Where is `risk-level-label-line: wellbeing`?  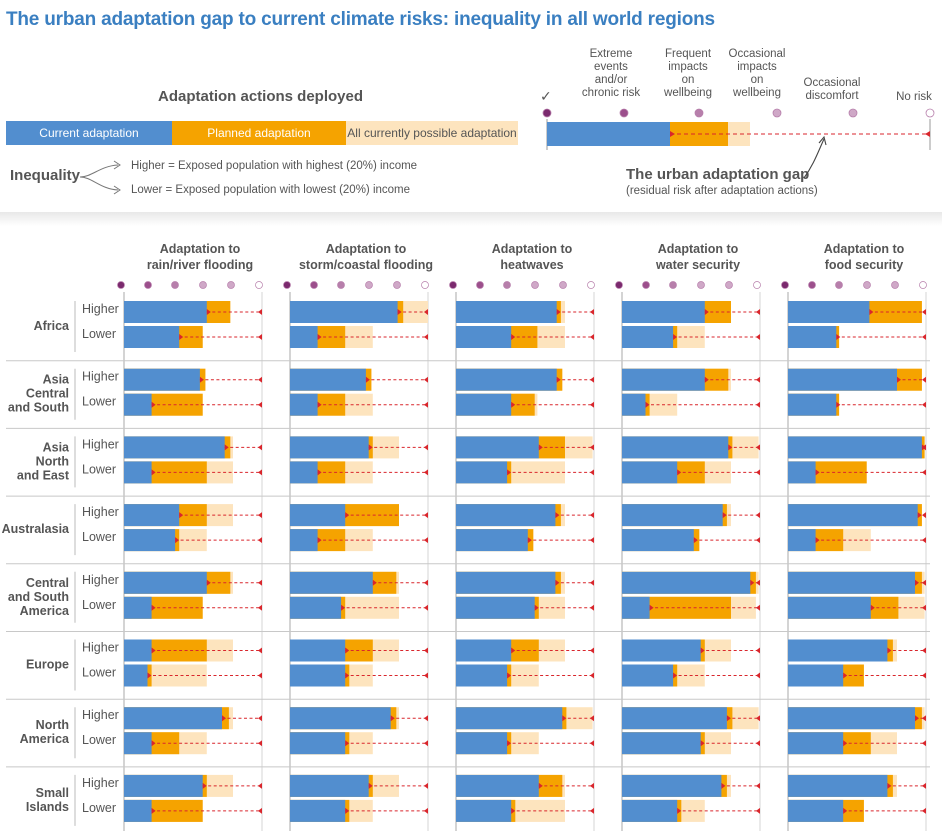 risk-level-label-line: wellbeing is located at coordinates (688, 93).